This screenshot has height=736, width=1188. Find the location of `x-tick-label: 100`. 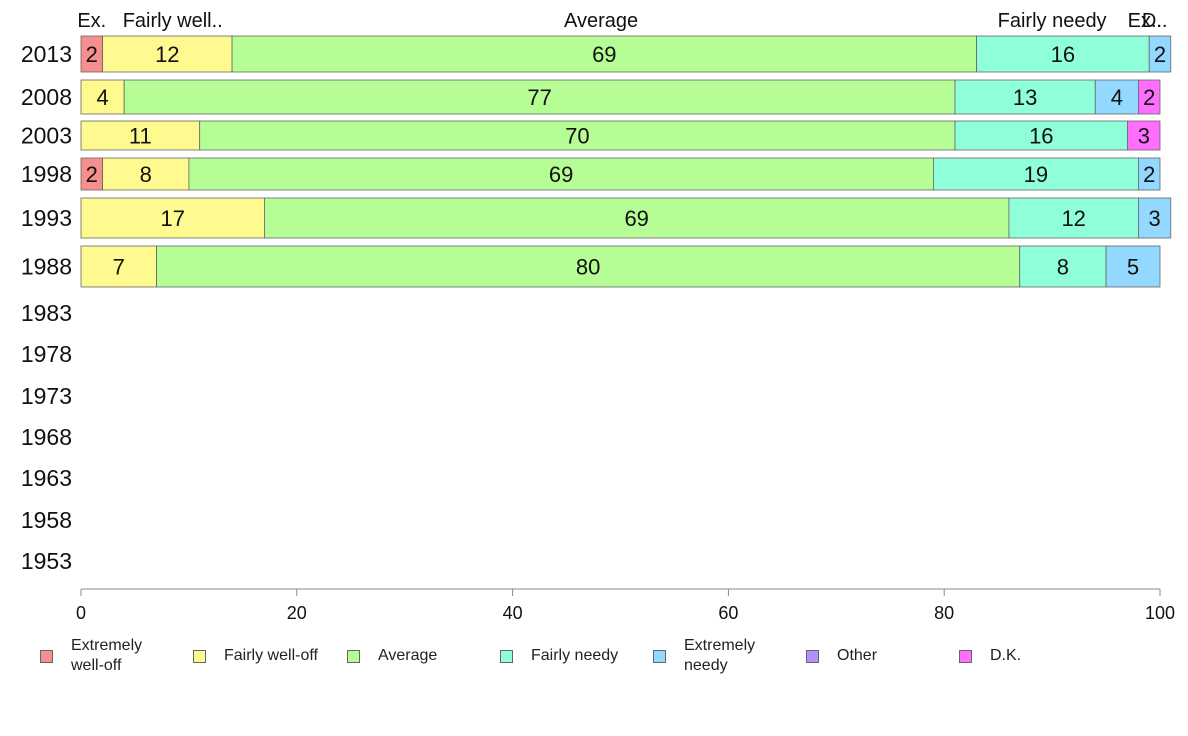

x-tick-label: 100 is located at coordinates (1160, 613).